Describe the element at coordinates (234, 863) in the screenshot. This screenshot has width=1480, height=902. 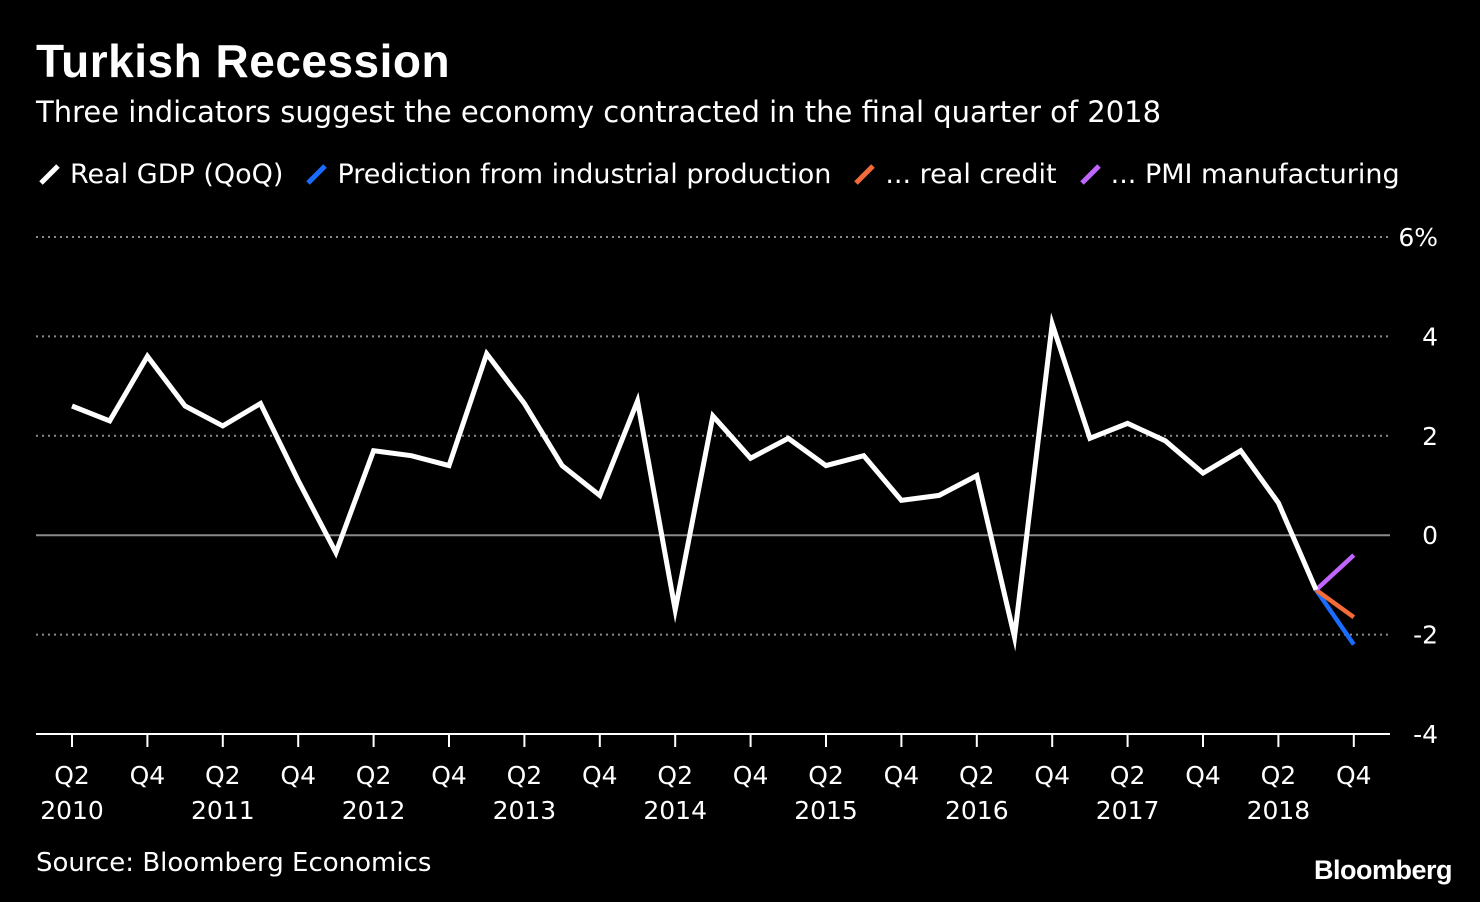
I see `source-note: Source: Bloomberg Economics` at that location.